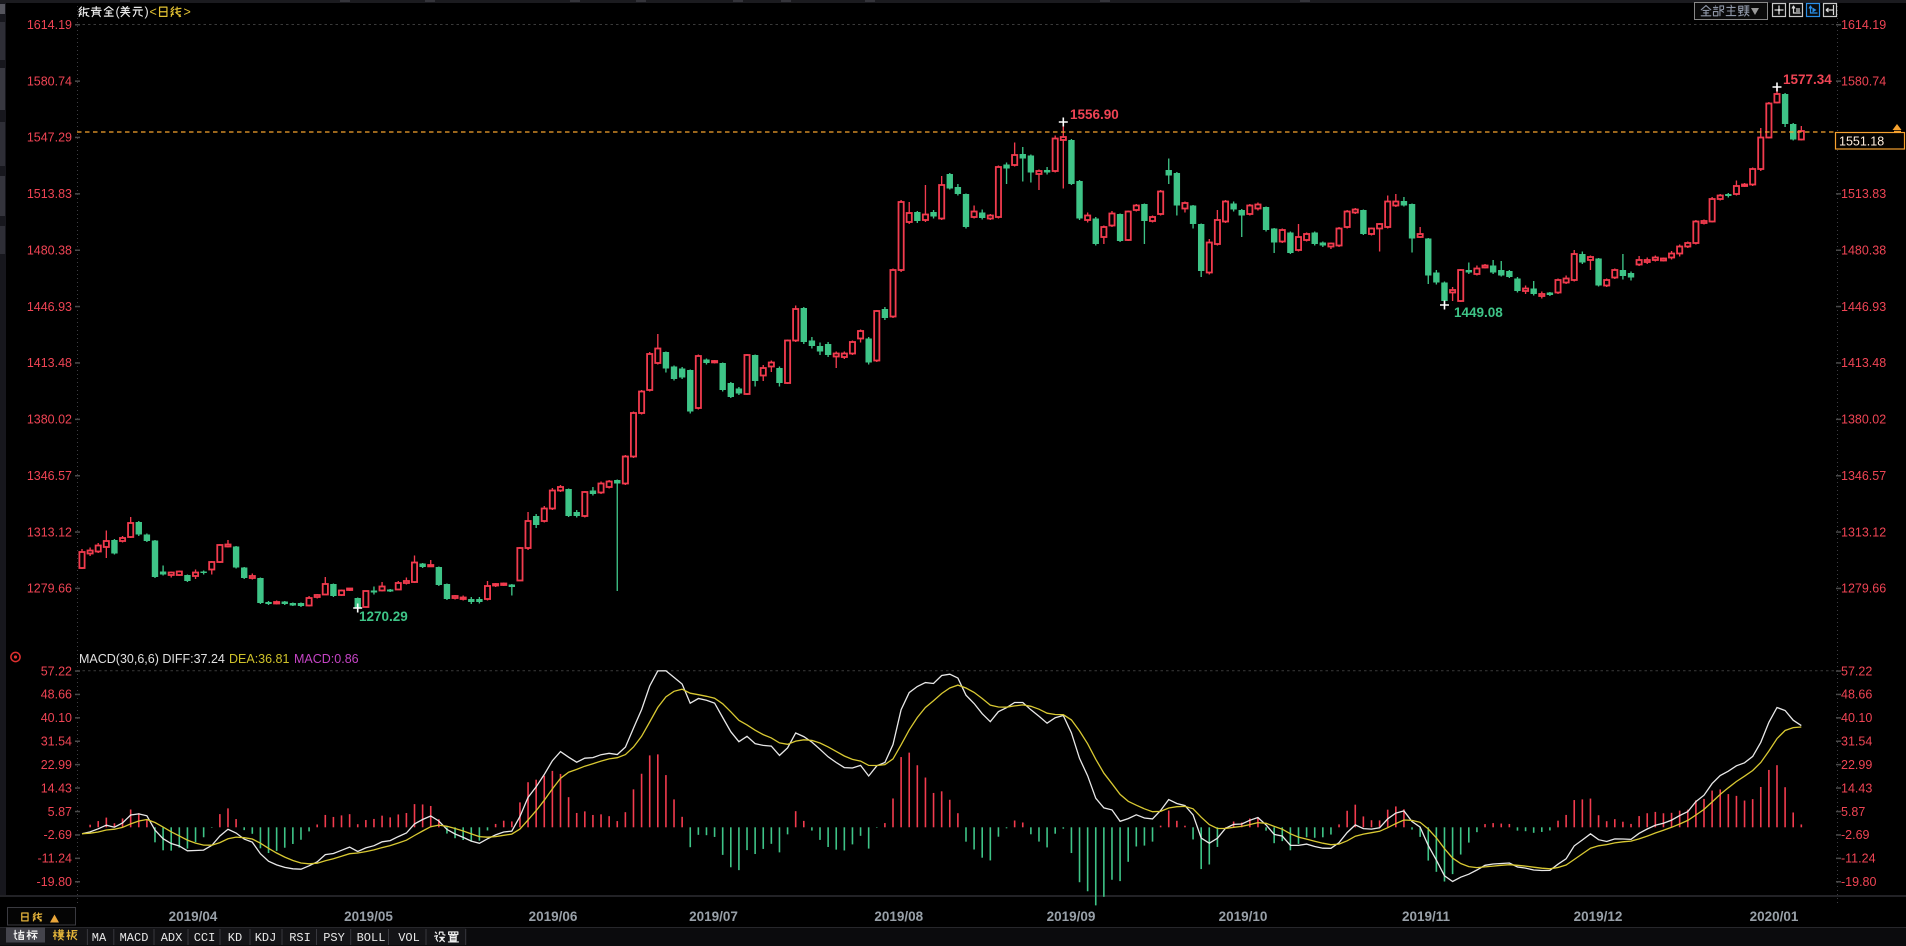  What do you see at coordinates (1807, 79) in the screenshot?
I see `svg-text: 1577.34` at bounding box center [1807, 79].